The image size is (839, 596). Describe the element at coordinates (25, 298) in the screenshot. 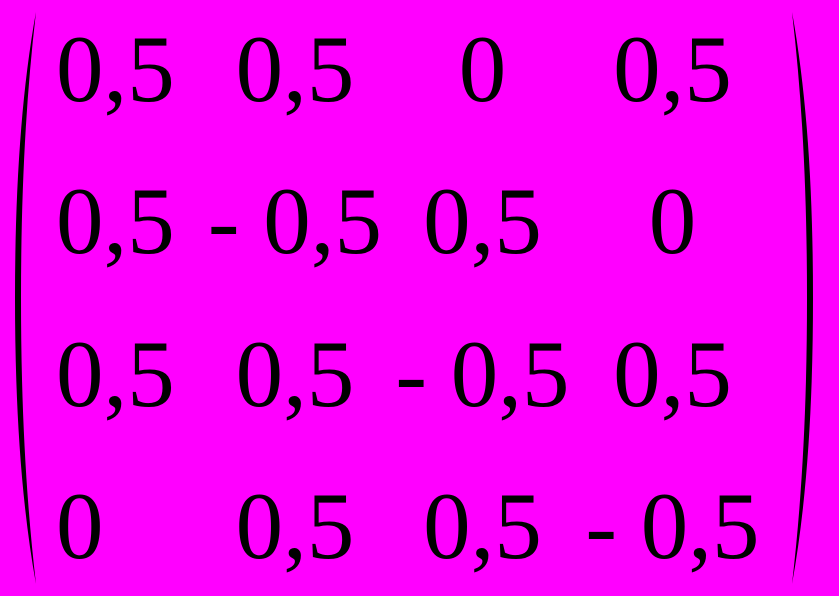

I see `left-parenthesis` at that location.